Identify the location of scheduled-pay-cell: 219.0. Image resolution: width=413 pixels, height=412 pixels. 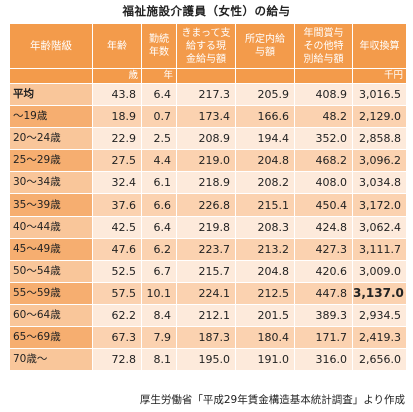
(206, 161).